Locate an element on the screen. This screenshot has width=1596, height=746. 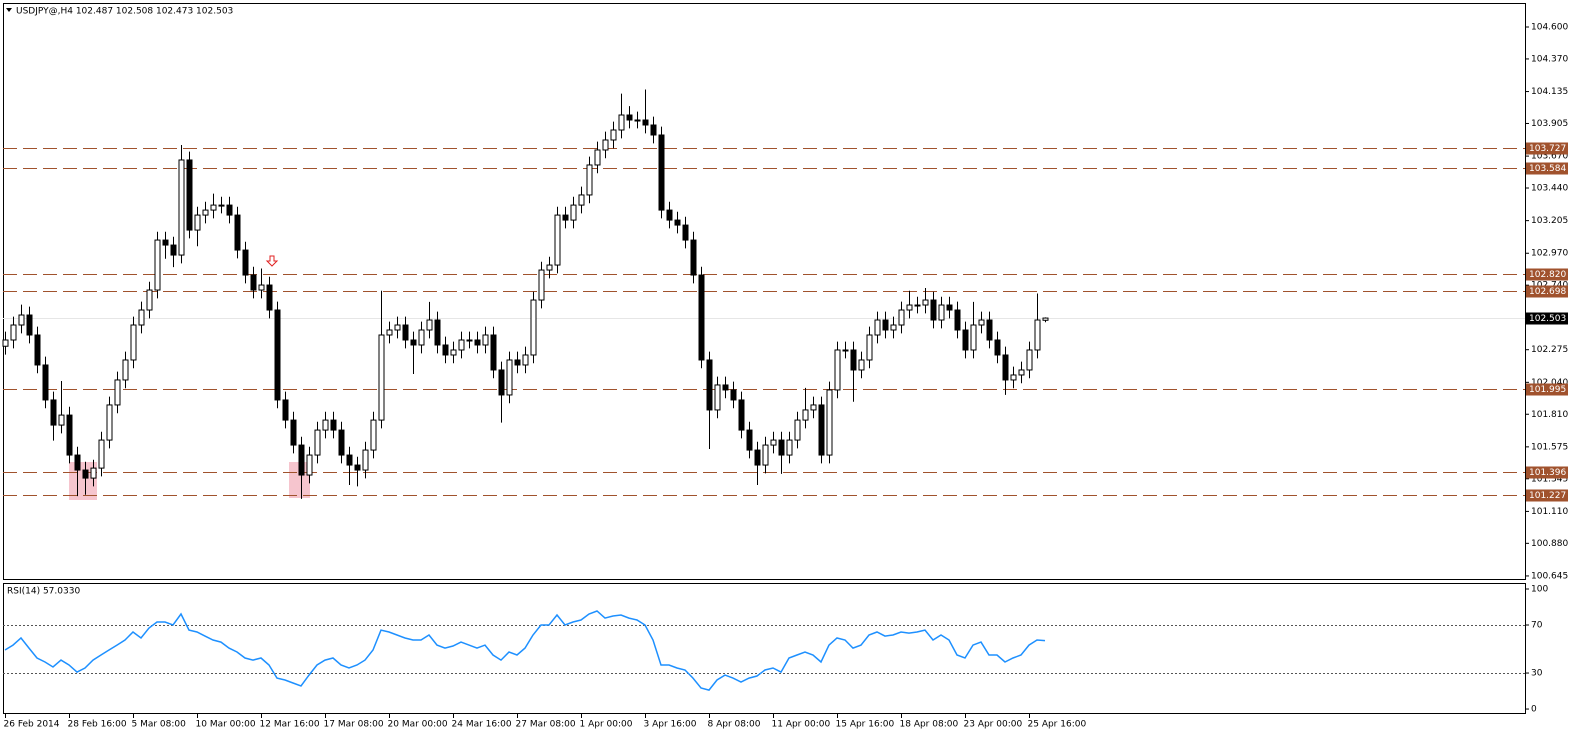
y-tick-label: 100 is located at coordinates (1539, 590).